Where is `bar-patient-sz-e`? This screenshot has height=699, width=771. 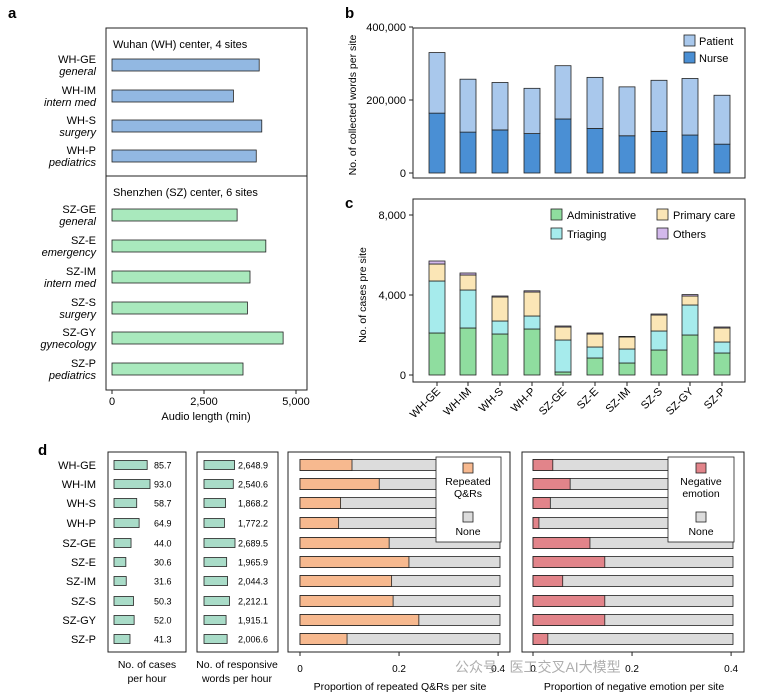 bar-patient-sz-e is located at coordinates (595, 102).